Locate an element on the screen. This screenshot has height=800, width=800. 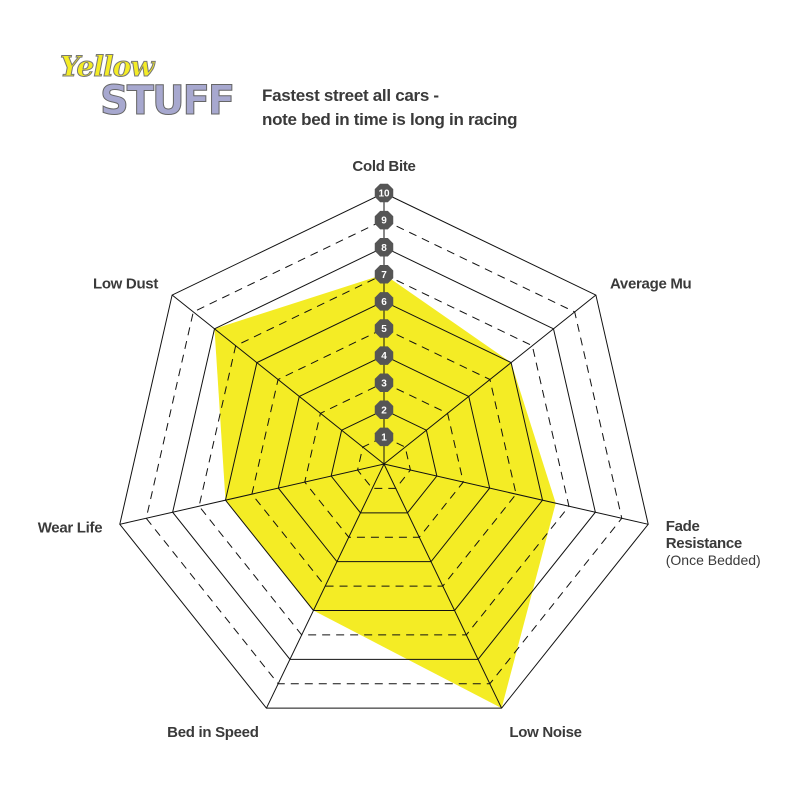
tick-label: 3 is located at coordinates (384, 383).